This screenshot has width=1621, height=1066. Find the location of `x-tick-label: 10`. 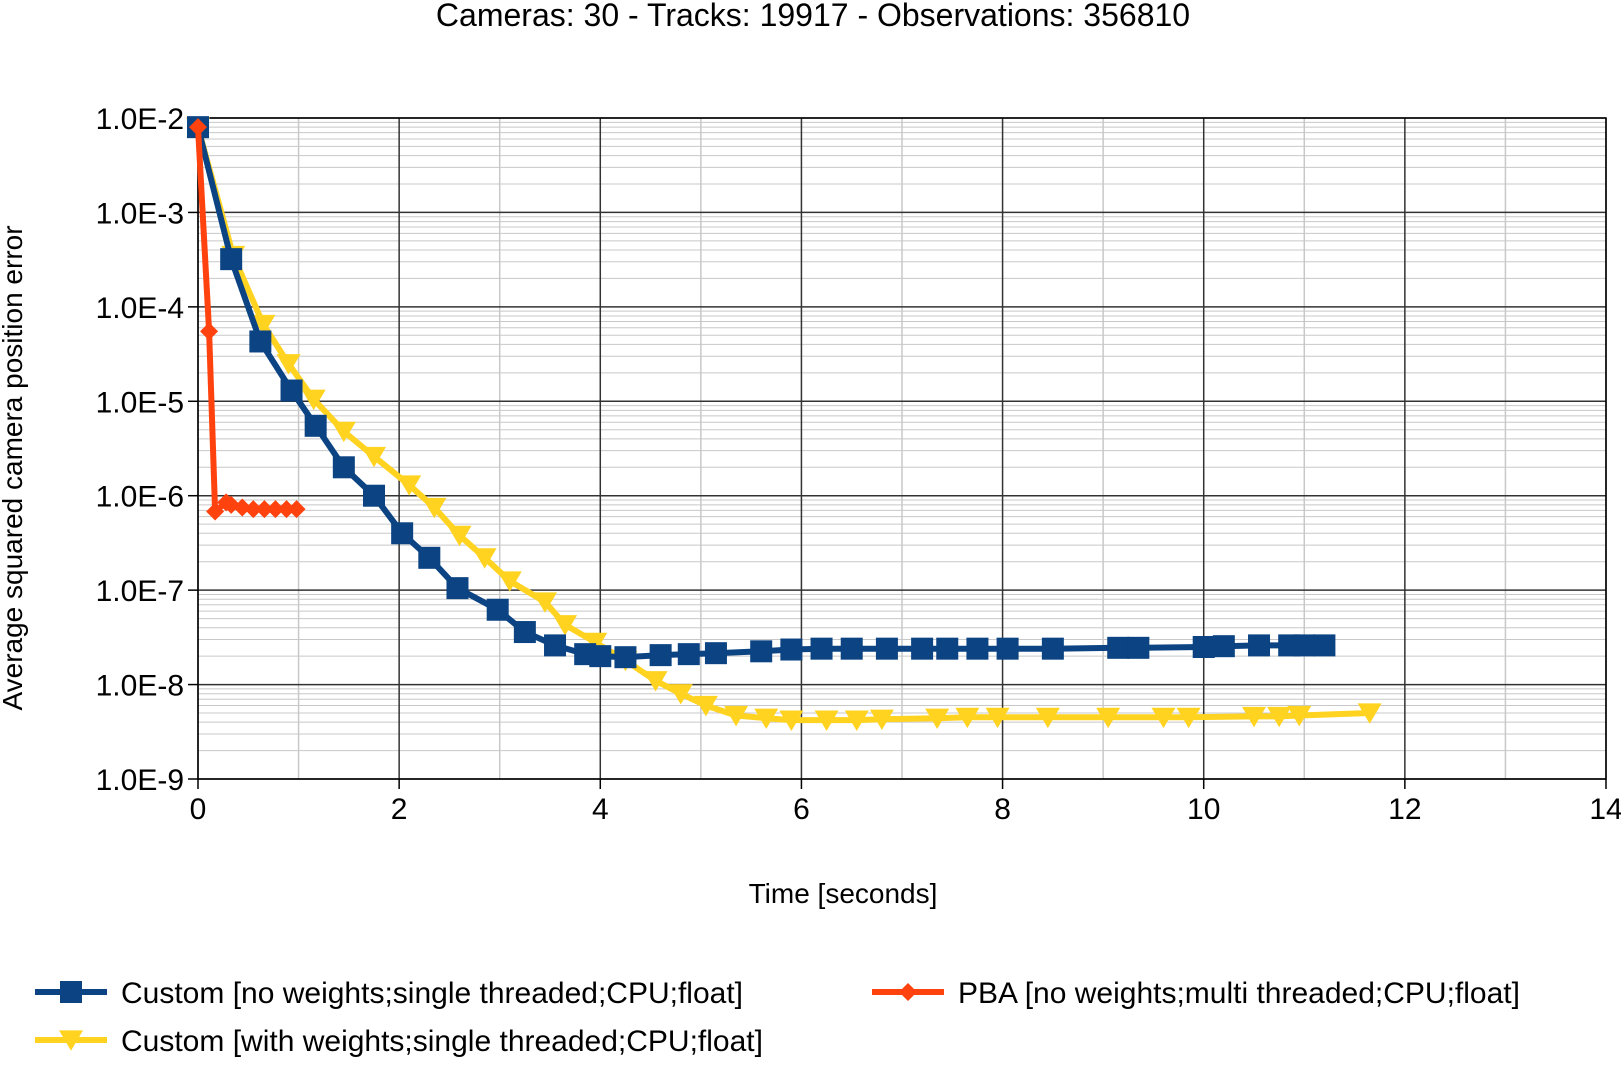

x-tick-label: 10 is located at coordinates (1203, 809).